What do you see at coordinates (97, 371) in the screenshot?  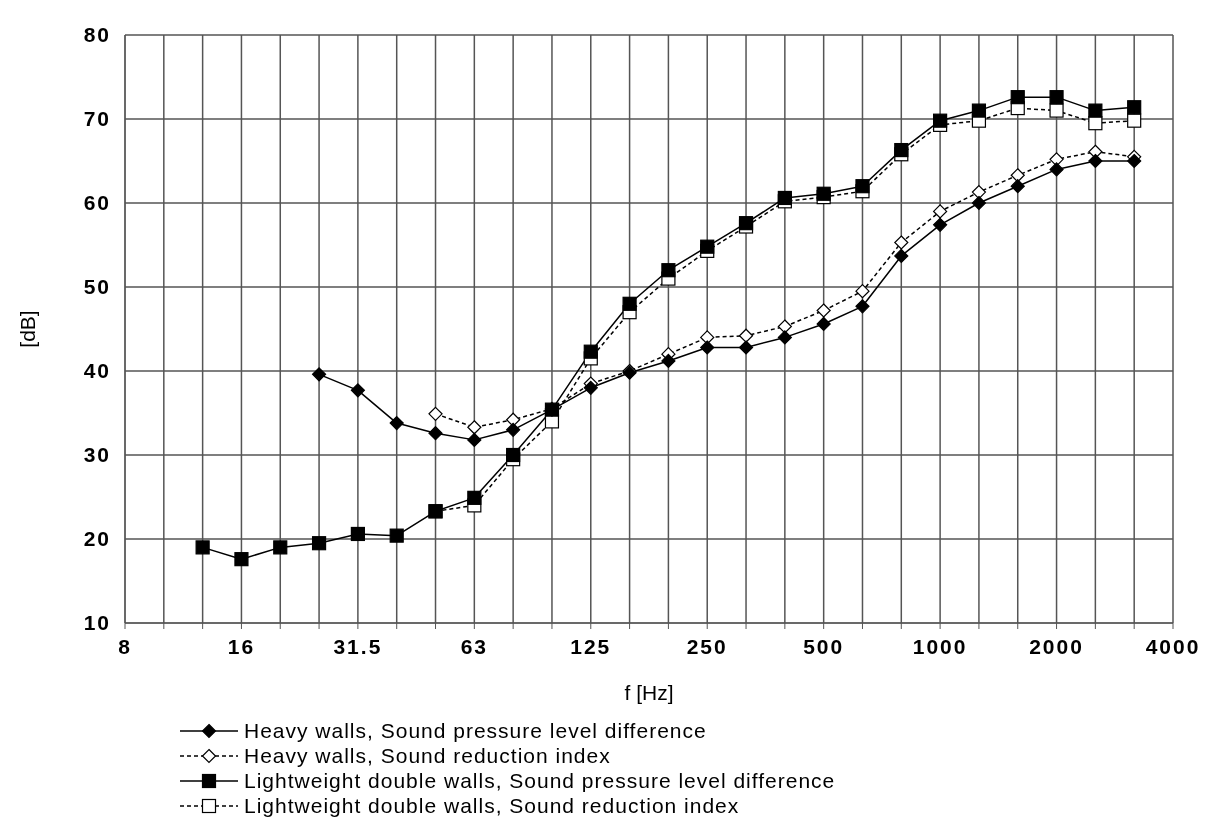 I see `y-tick-label: 40` at bounding box center [97, 371].